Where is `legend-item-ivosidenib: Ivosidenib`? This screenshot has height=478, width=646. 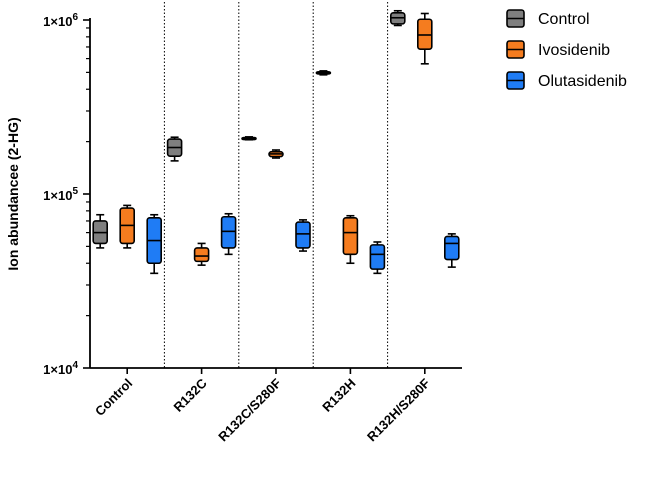
legend-item-ivosidenib: Ivosidenib is located at coordinates (558, 49).